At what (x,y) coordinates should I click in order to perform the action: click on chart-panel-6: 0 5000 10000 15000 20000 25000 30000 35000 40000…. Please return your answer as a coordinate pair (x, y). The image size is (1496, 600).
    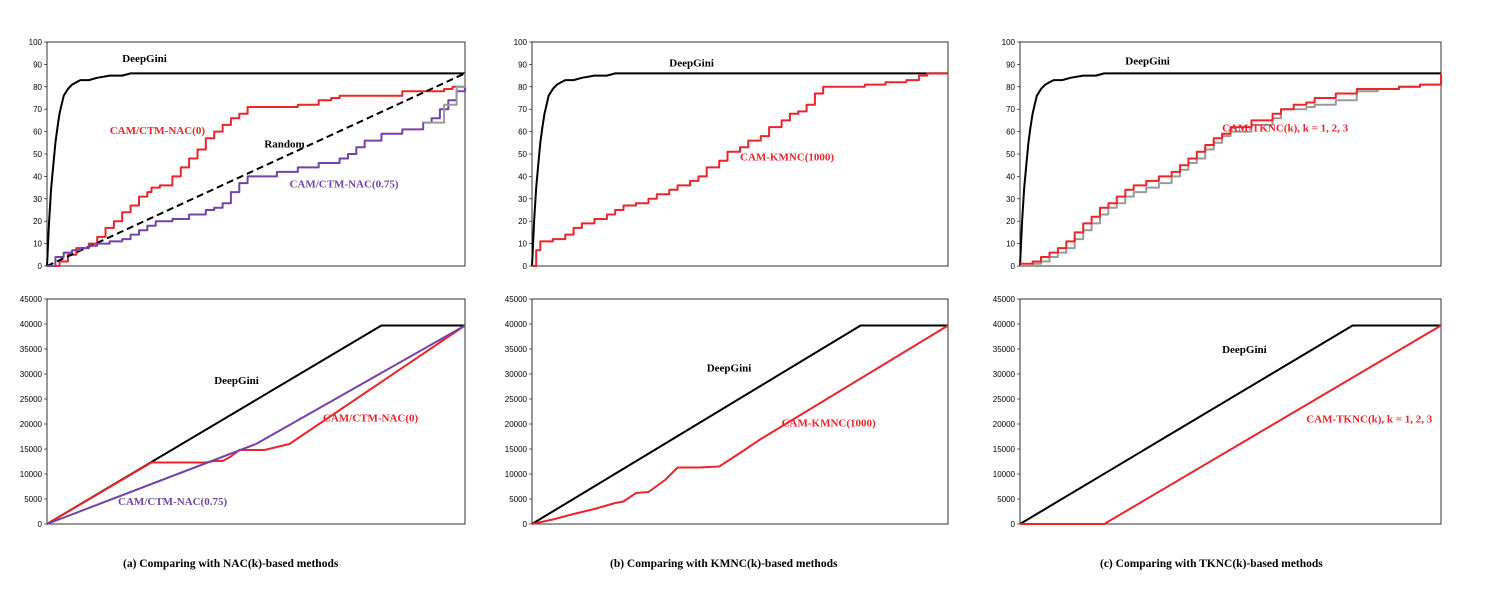
    Looking at the image, I should click on (1217, 412).